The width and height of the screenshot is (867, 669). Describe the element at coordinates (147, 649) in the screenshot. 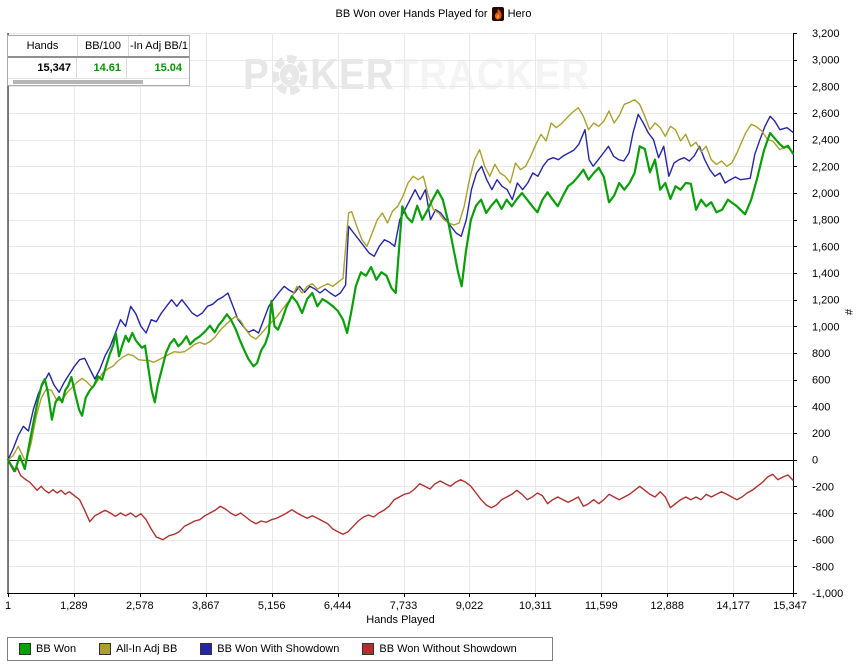

I see `legend-label: All-In Adj BB` at that location.